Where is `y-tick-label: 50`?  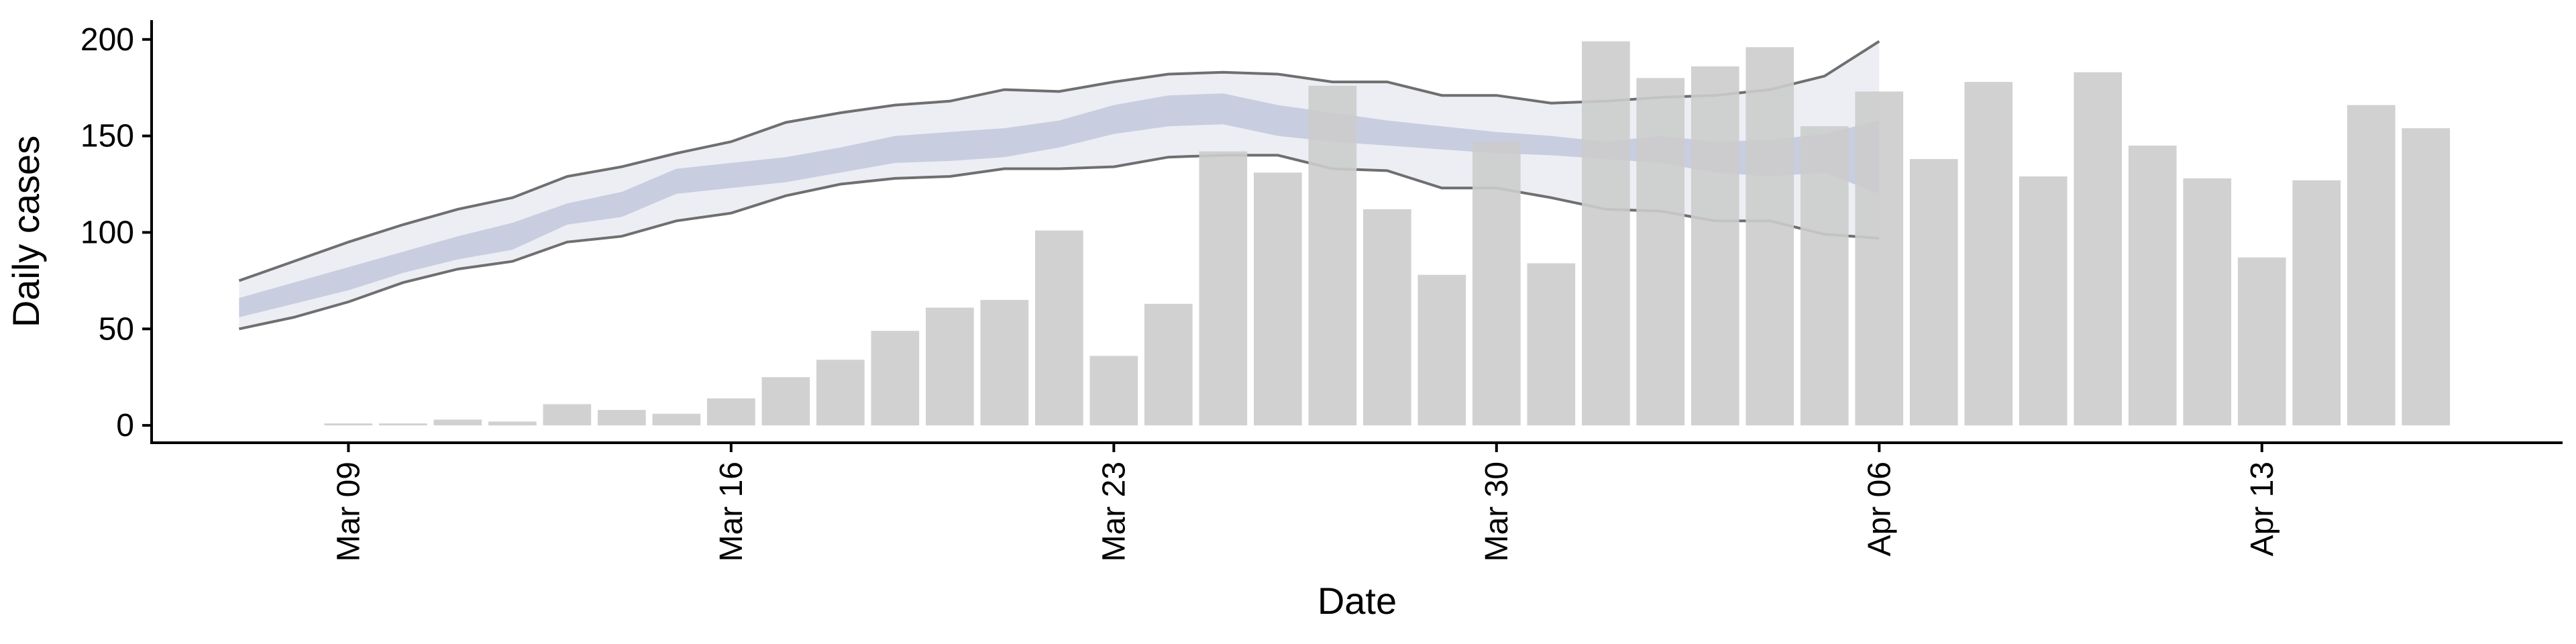
y-tick-label: 50 is located at coordinates (116, 329).